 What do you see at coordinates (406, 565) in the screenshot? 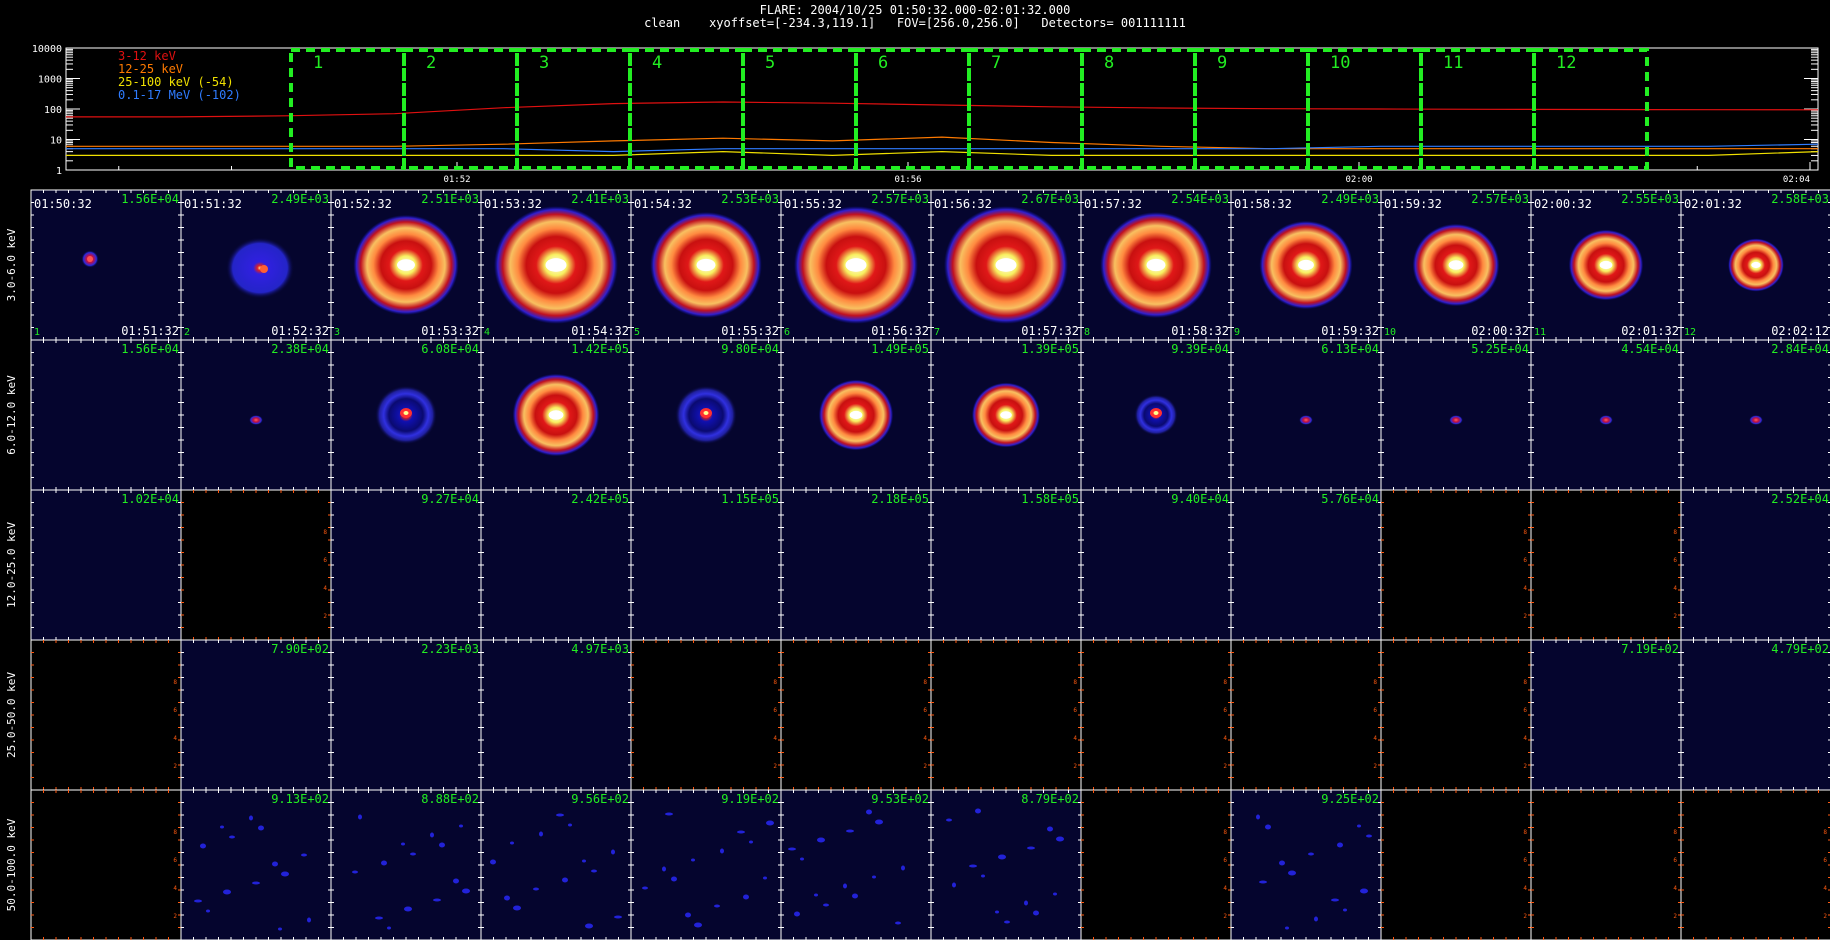
I see `image-panel: 9.27E+04` at bounding box center [406, 565].